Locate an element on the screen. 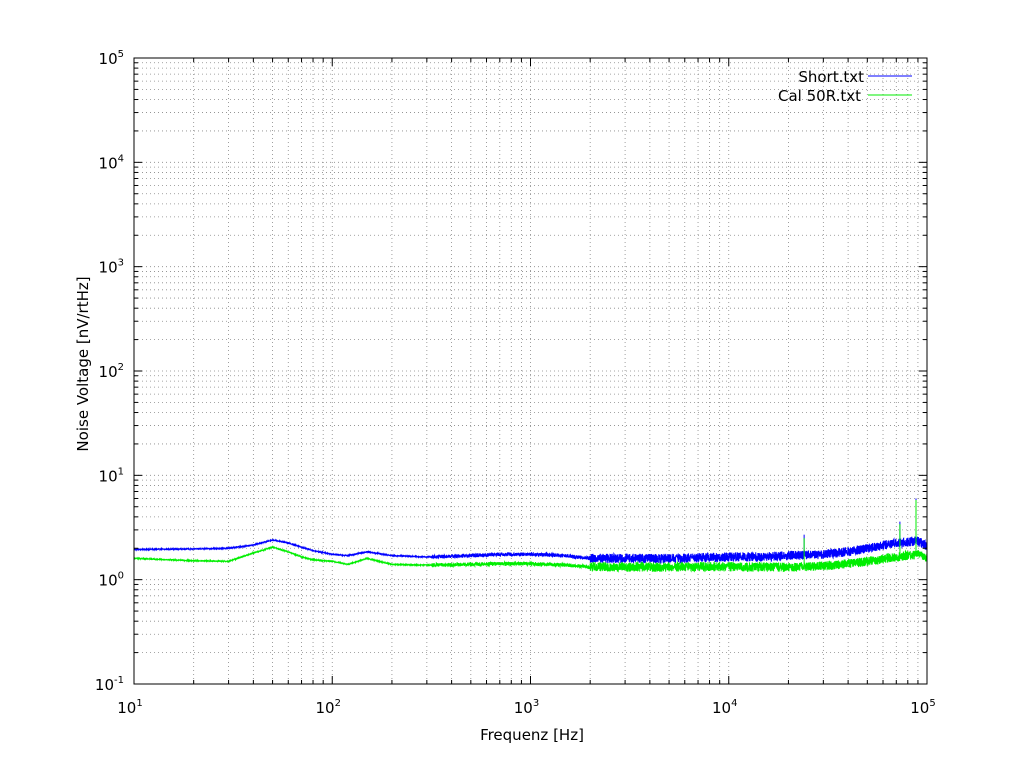  y-tick-label: 10⁴ is located at coordinates (111, 162).